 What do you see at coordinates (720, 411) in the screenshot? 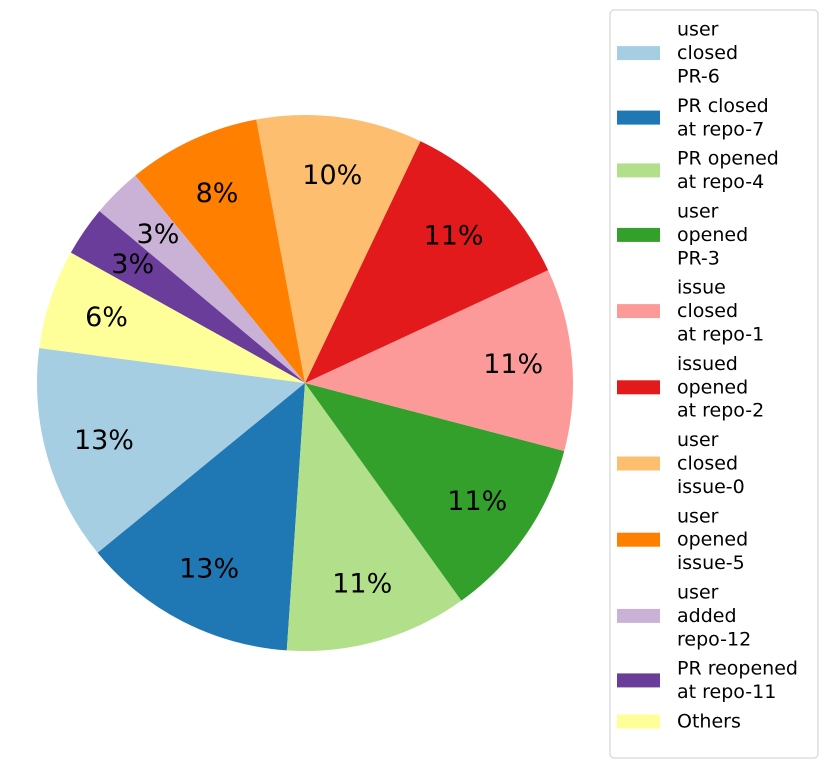
I see `legend-label-5-line-2: at repo-2` at bounding box center [720, 411].